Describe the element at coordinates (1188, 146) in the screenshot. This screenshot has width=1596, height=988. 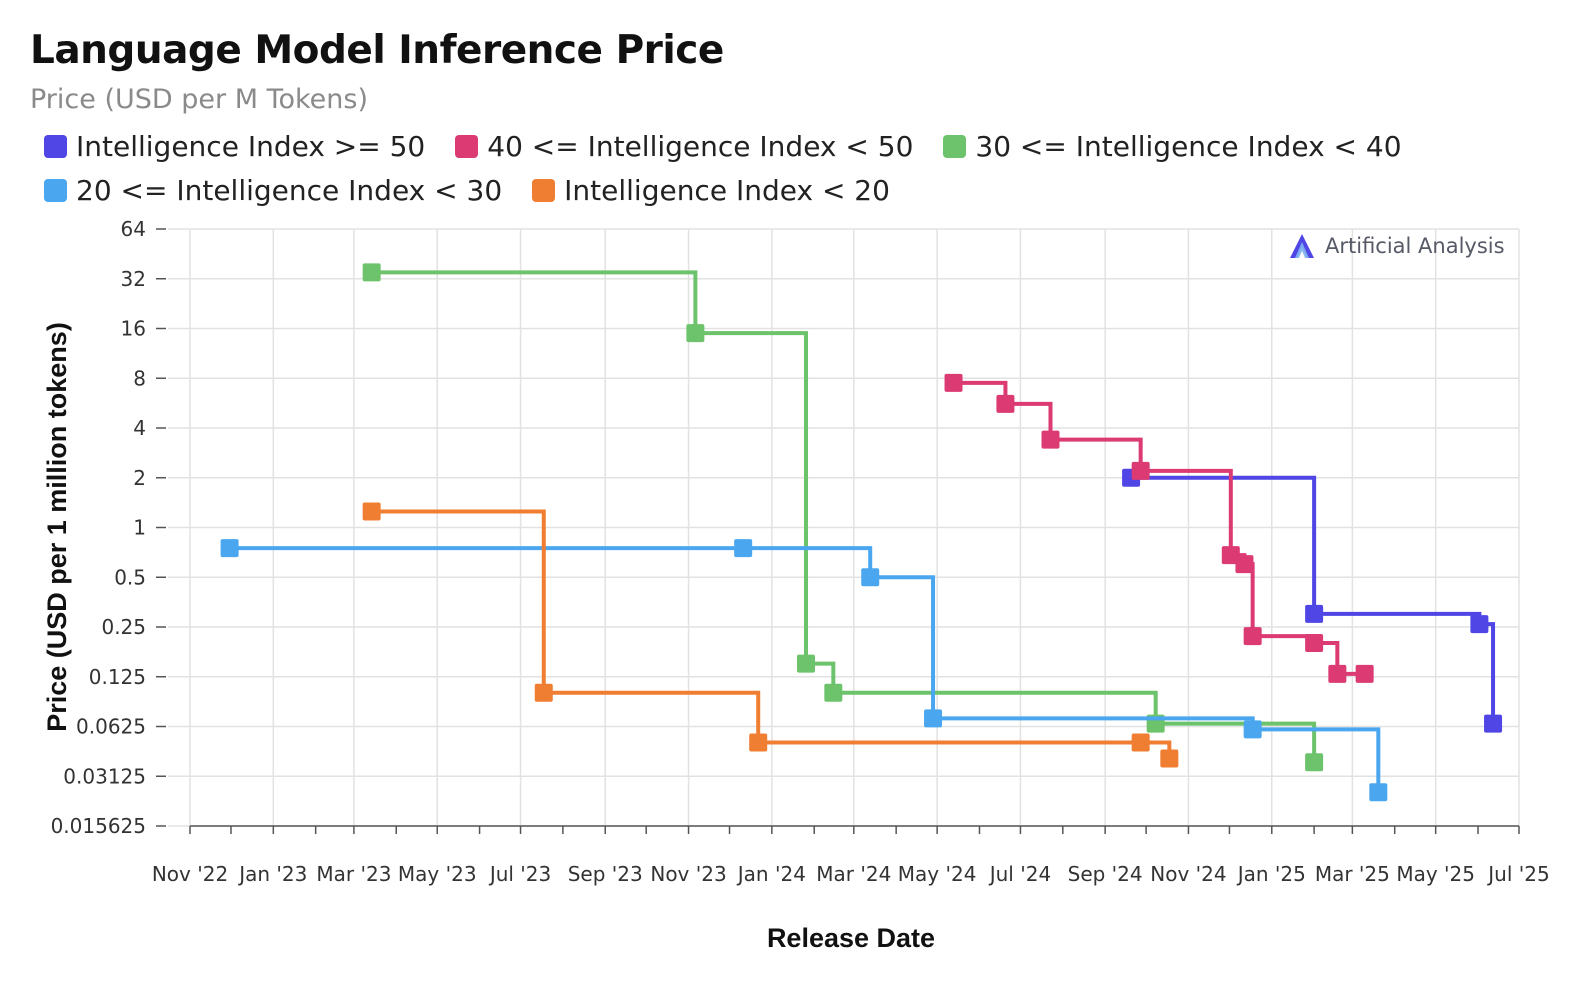
I see `legend-label: 30 <= Intelligence Index < 40` at that location.